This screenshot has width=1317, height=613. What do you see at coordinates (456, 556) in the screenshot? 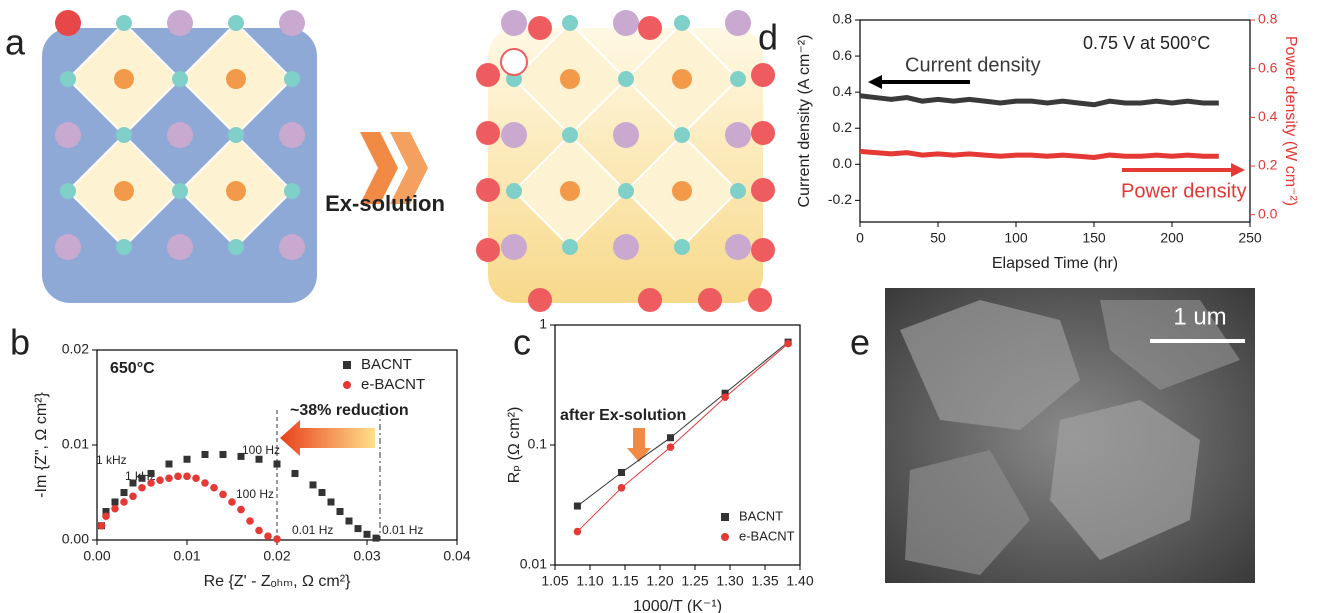
I see `x-tick-label: 0.04` at bounding box center [456, 556].